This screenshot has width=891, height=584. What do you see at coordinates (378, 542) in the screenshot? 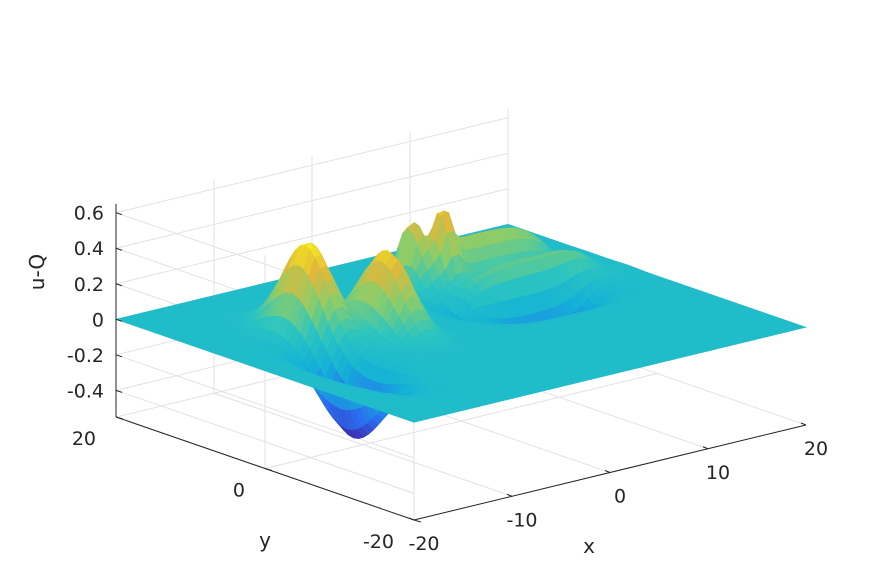
I see `y-tick-label: -20` at bounding box center [378, 542].